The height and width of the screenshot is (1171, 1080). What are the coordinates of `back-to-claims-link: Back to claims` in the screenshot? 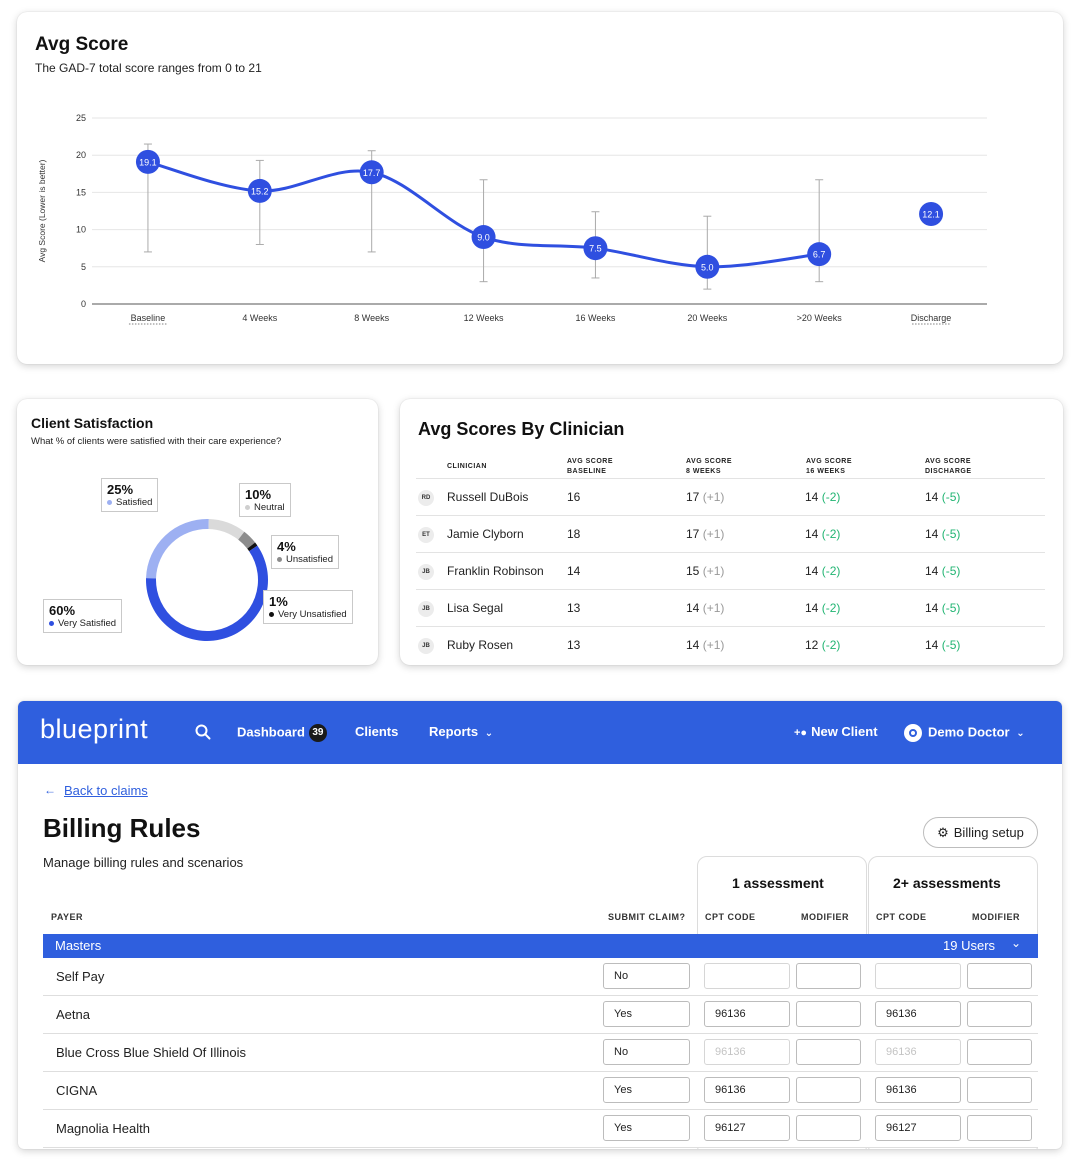 It's located at (106, 790).